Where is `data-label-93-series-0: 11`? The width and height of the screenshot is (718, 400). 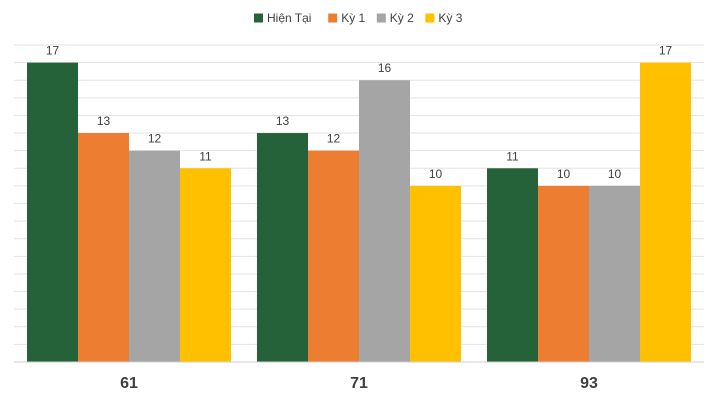
data-label-93-series-0: 11 is located at coordinates (512, 156).